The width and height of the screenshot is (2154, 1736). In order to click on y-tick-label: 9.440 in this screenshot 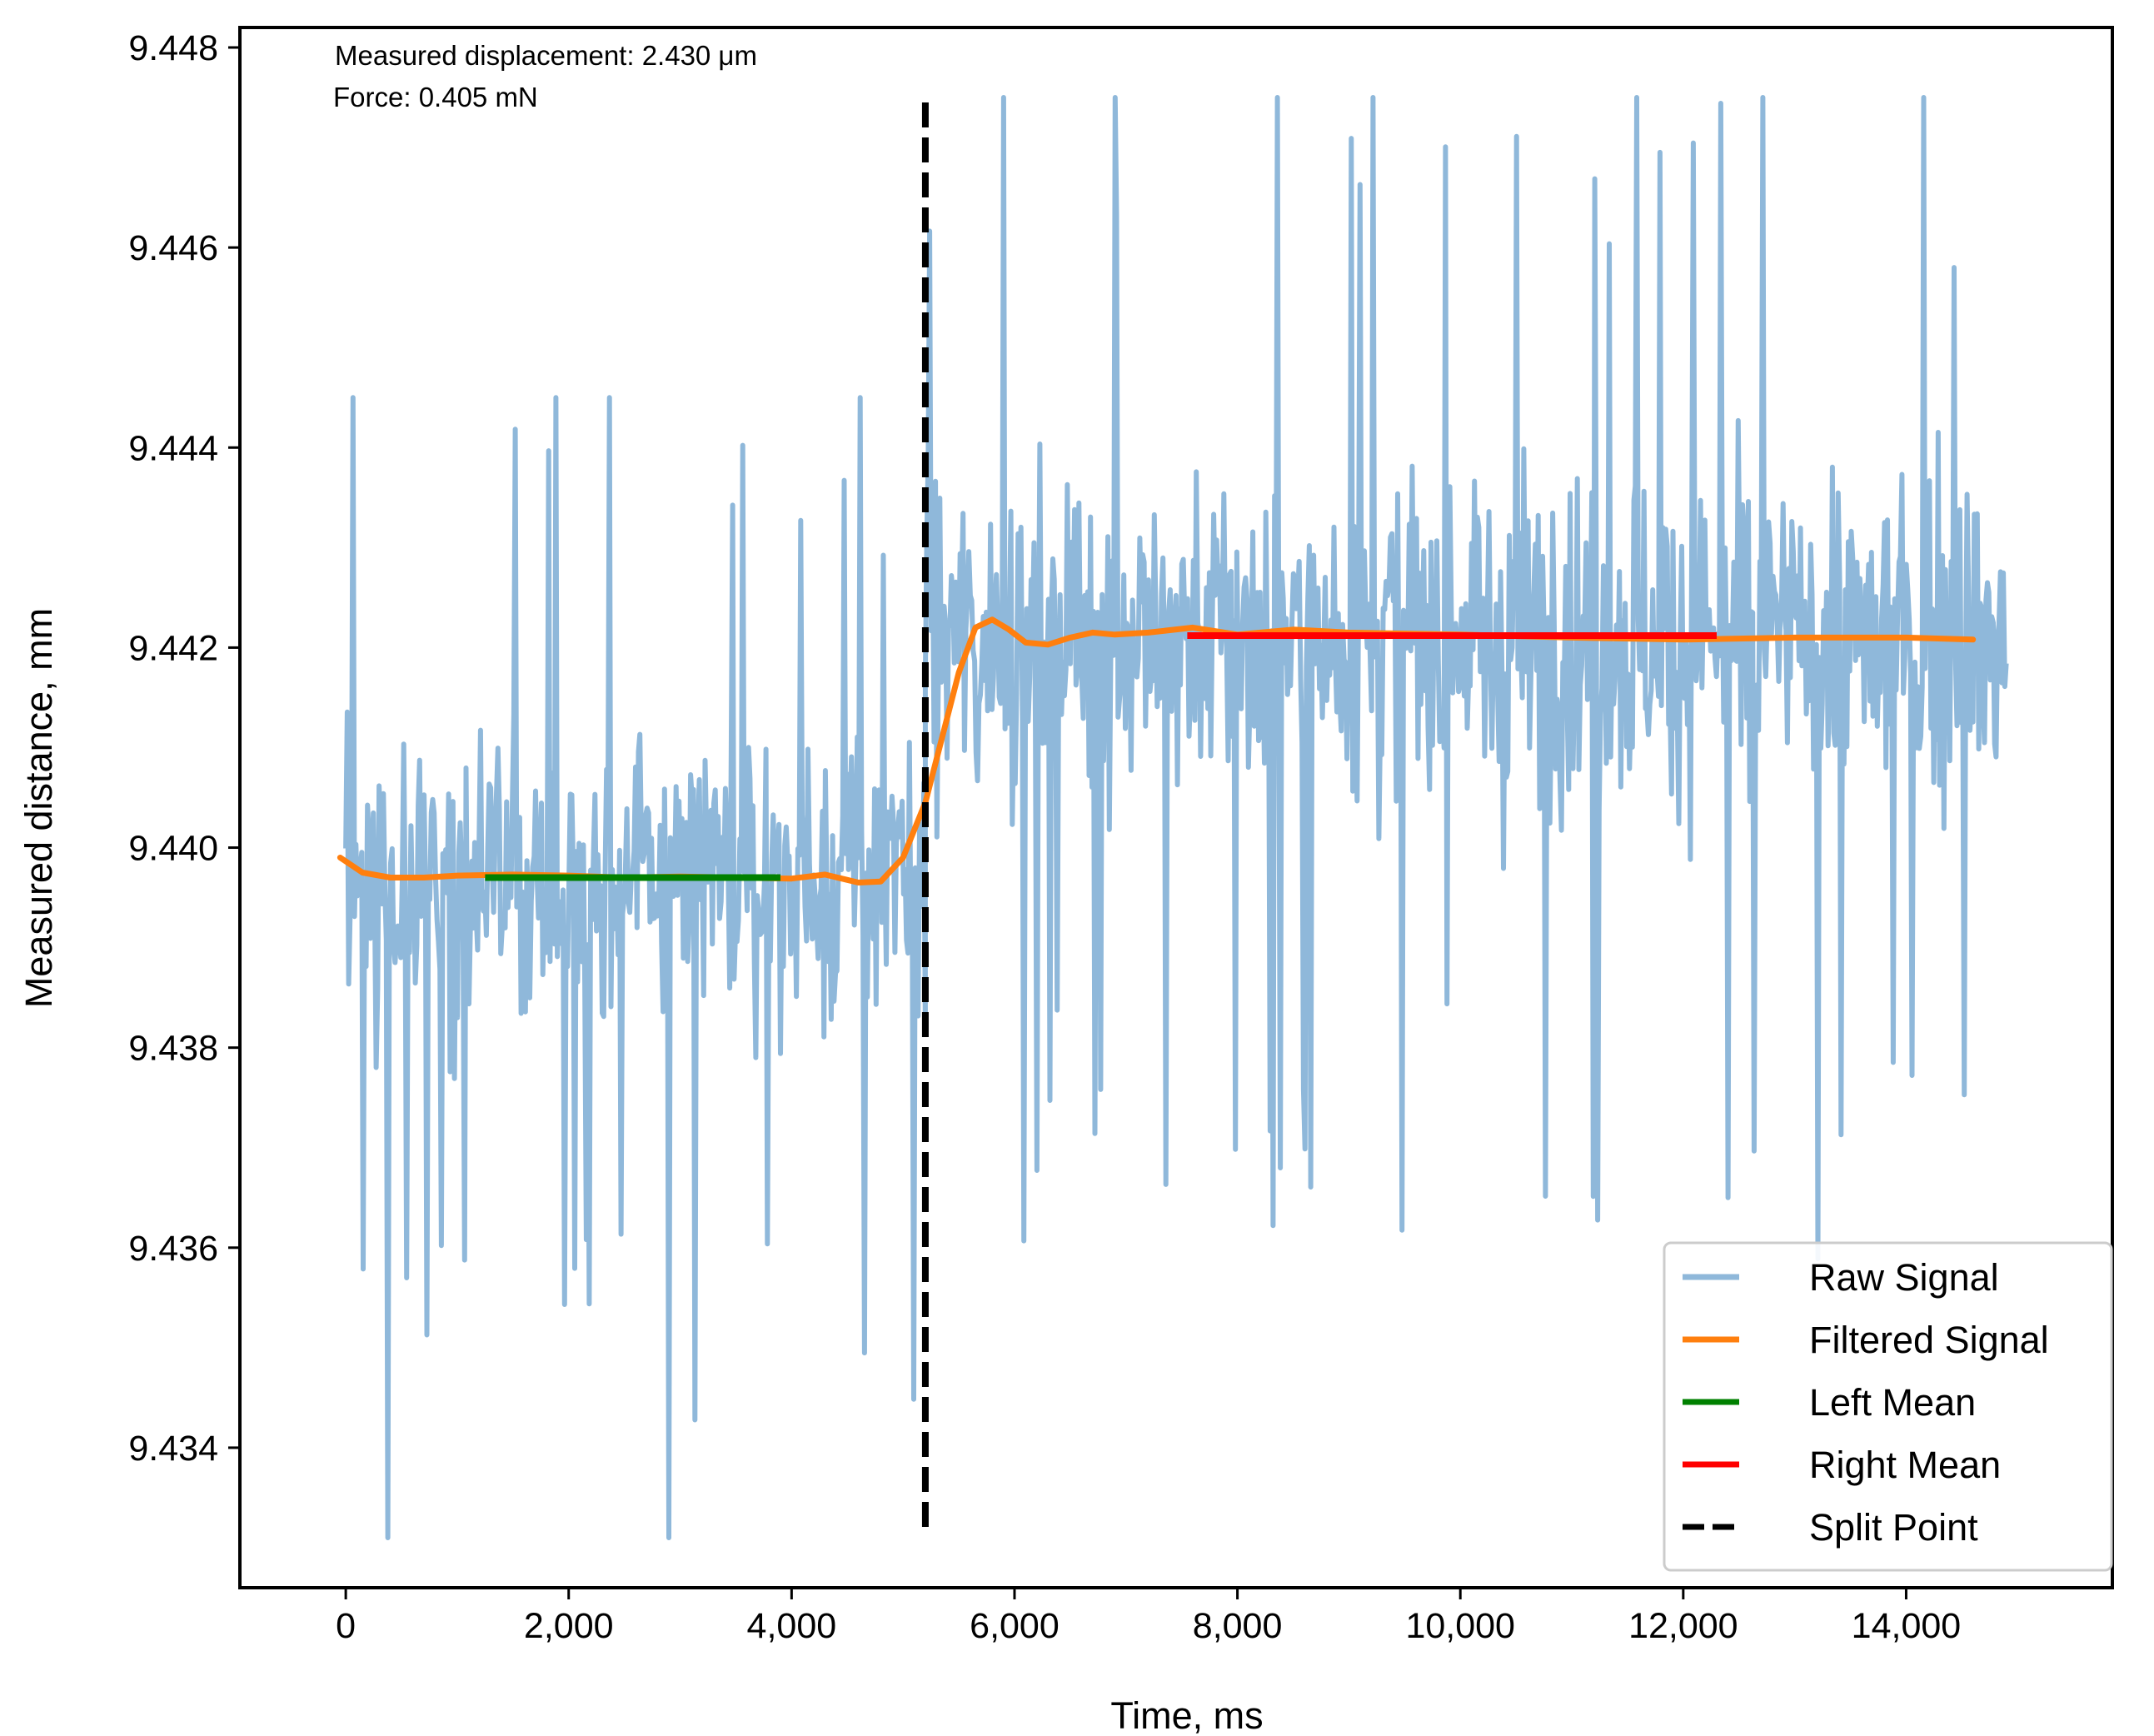, I will do `click(173, 849)`.